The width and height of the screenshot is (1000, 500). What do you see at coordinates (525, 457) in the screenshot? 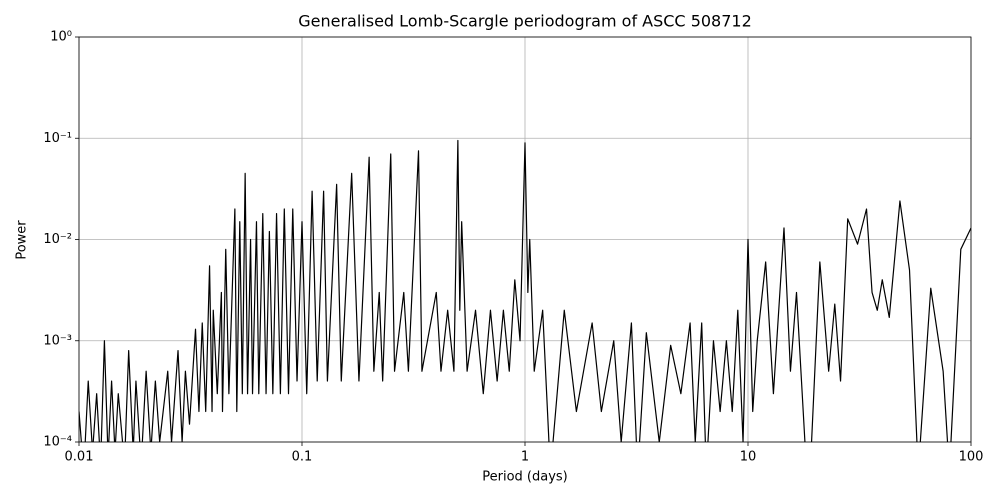
I see `x-tick-label: 1` at bounding box center [525, 457].